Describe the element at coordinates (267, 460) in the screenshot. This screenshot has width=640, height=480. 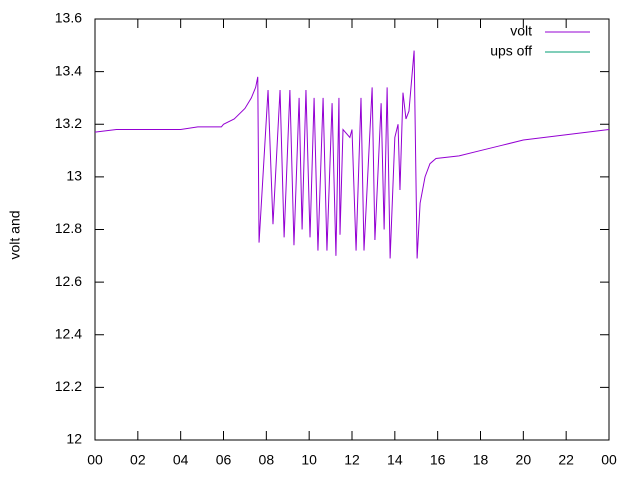
I see `x-tick-label: 08` at that location.